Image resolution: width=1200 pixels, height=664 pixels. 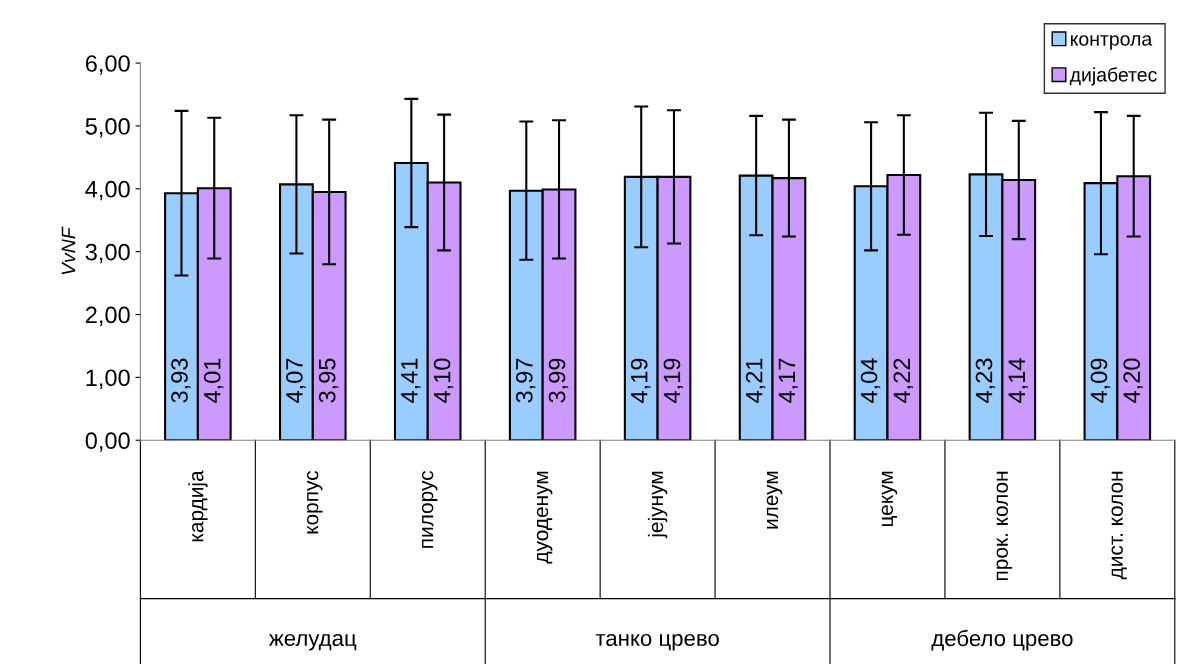 I want to click on data-label: 4,21, so click(x=755, y=380).